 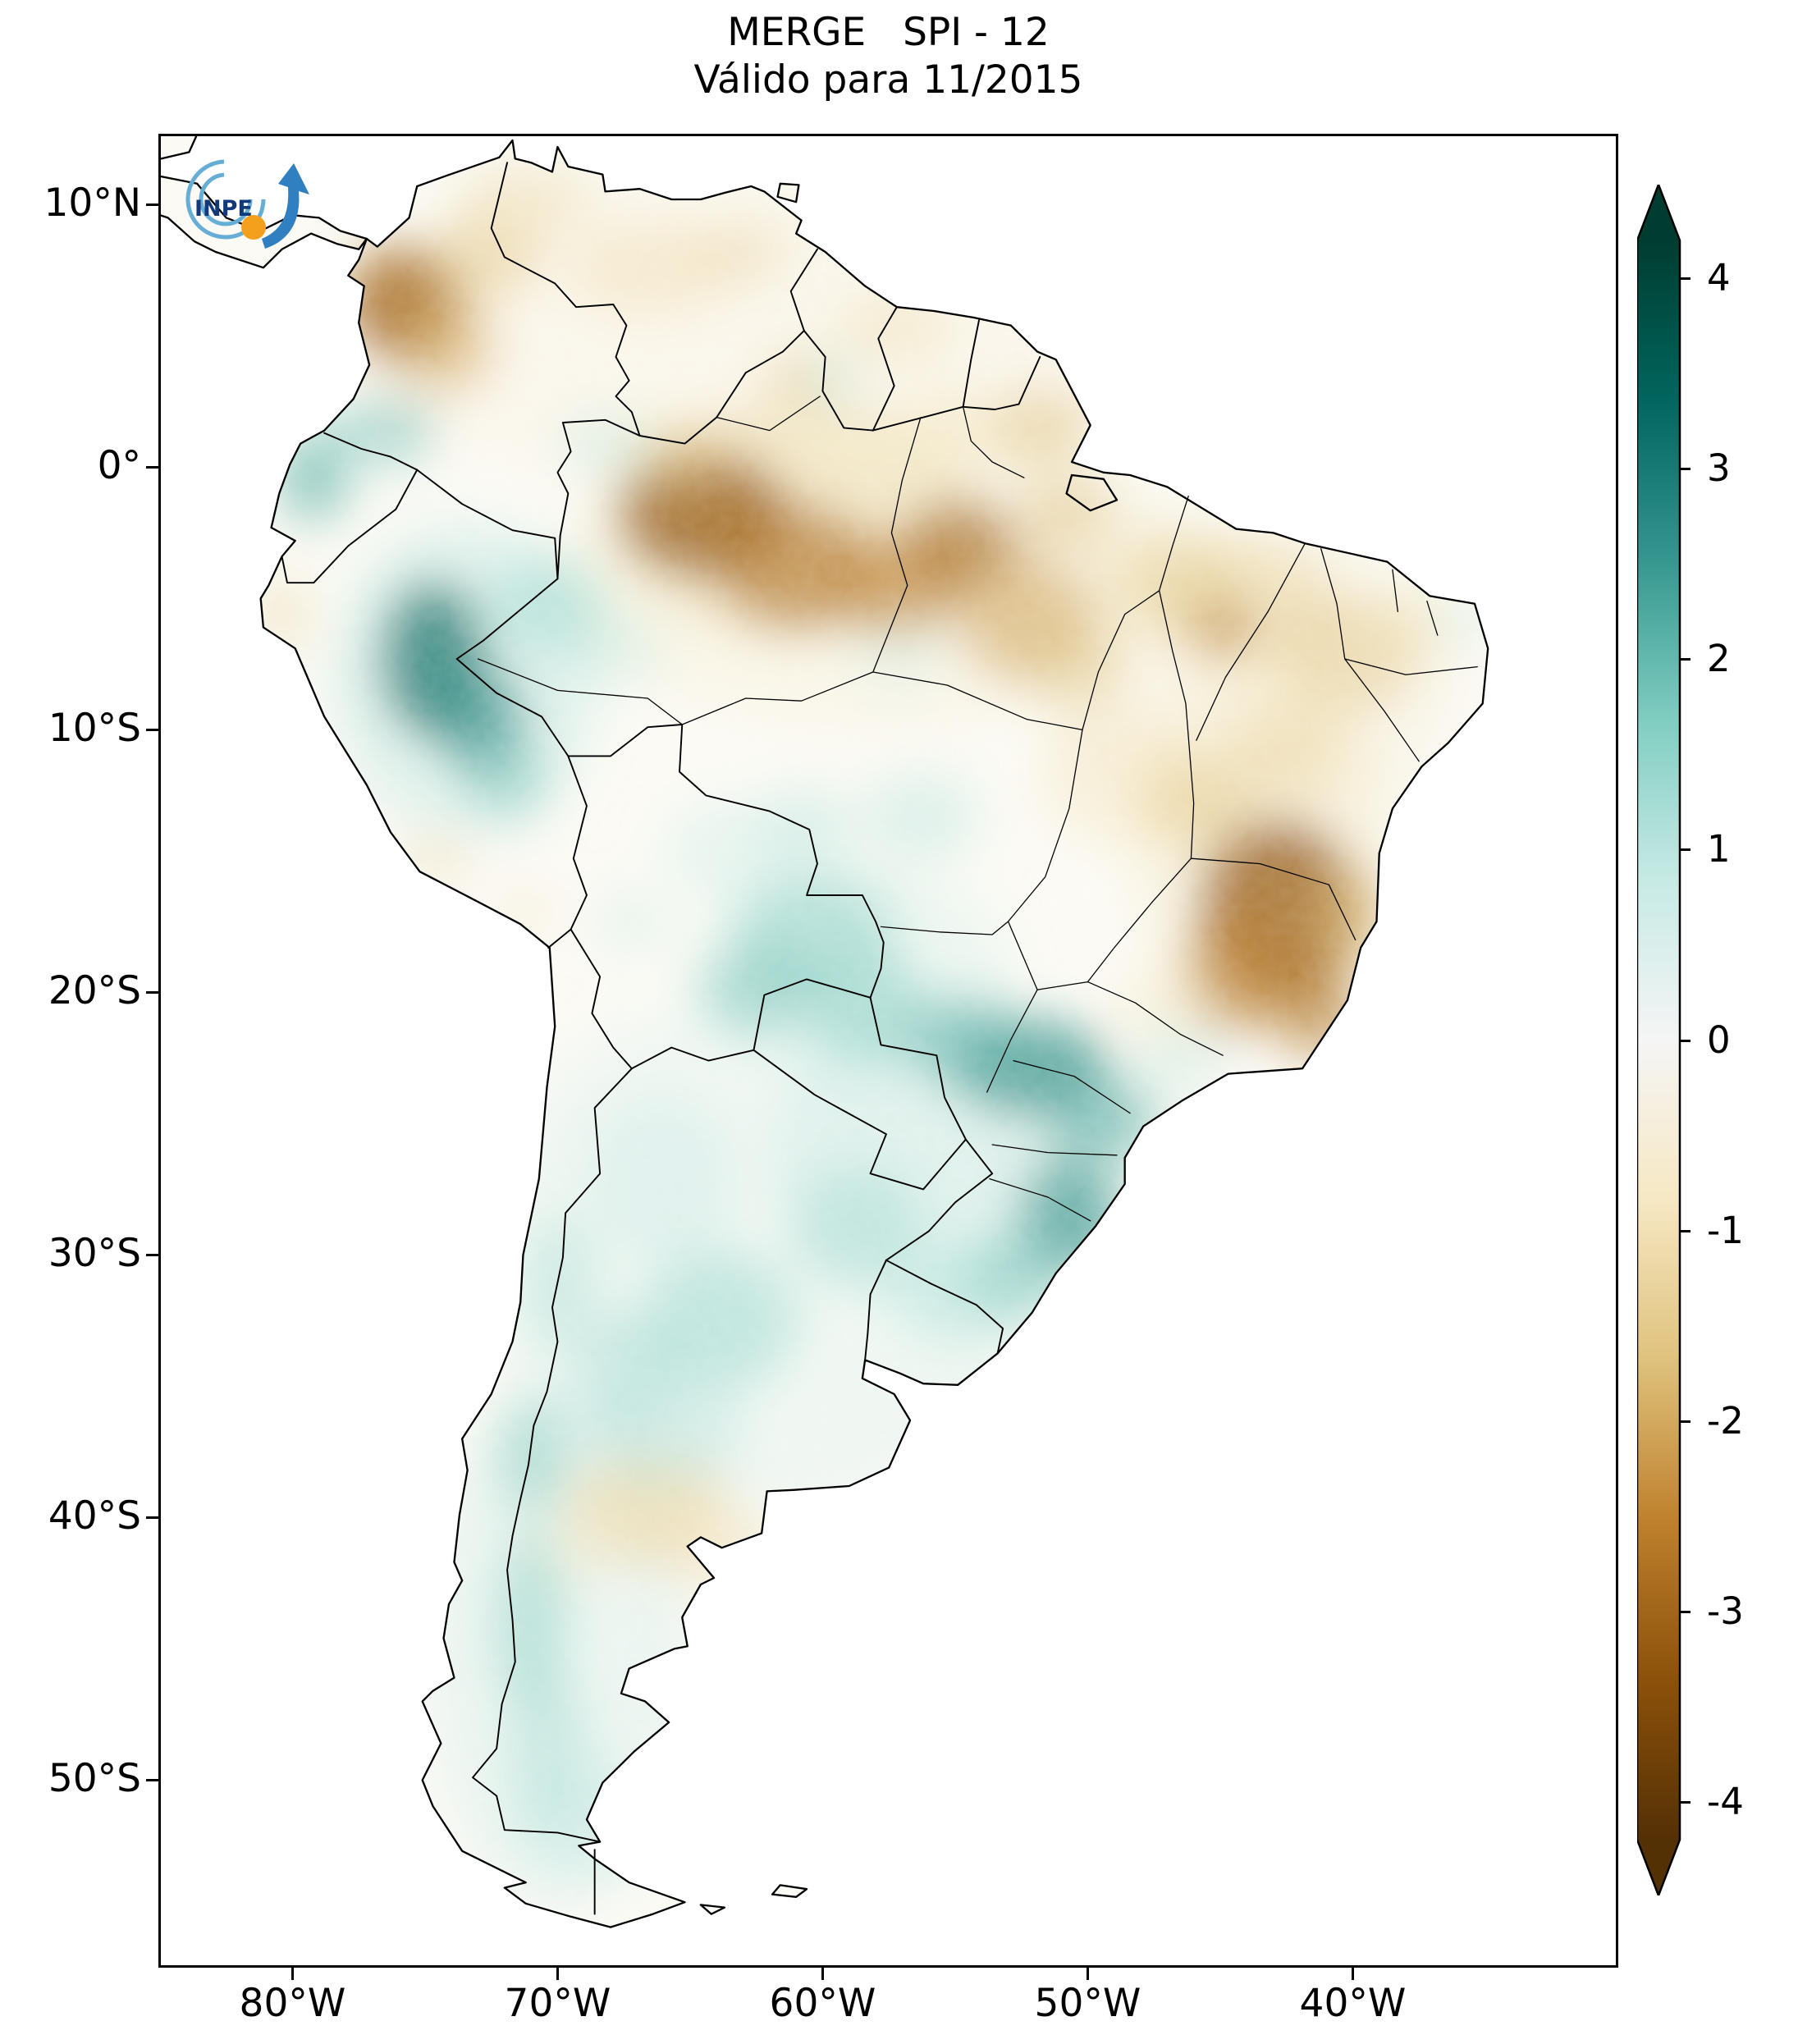 What do you see at coordinates (1353, 2004) in the screenshot?
I see `x-axis-tick-label: 40°W` at bounding box center [1353, 2004].